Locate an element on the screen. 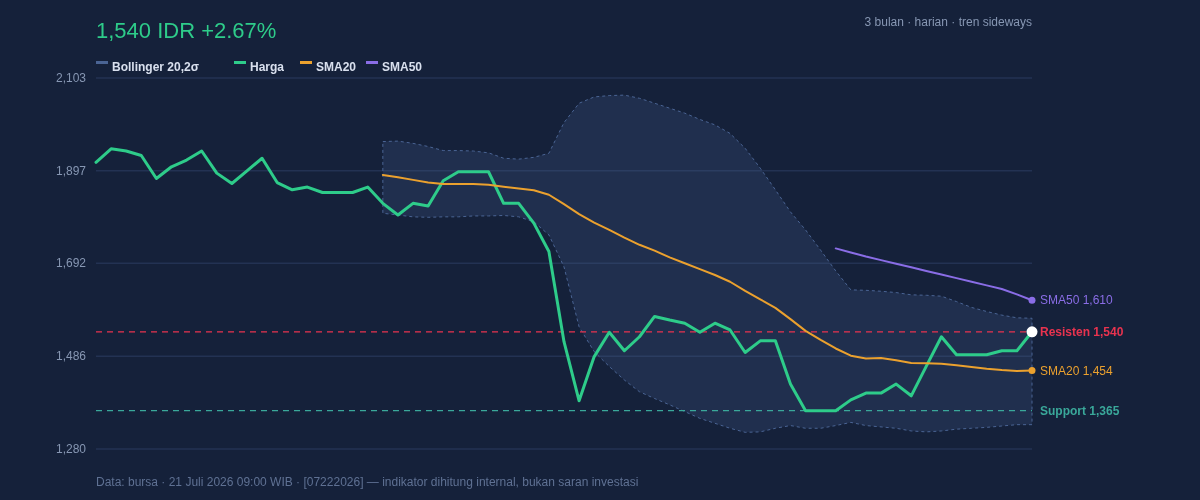 This screenshot has height=500, width=1200. chart-subtitle: 1,540 IDR +2.67% is located at coordinates (186, 30).